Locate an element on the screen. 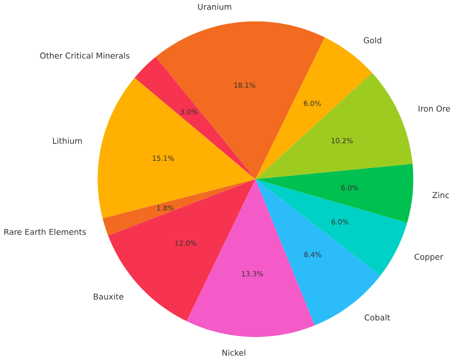  slice-label: Other Critical Minerals is located at coordinates (85, 55).